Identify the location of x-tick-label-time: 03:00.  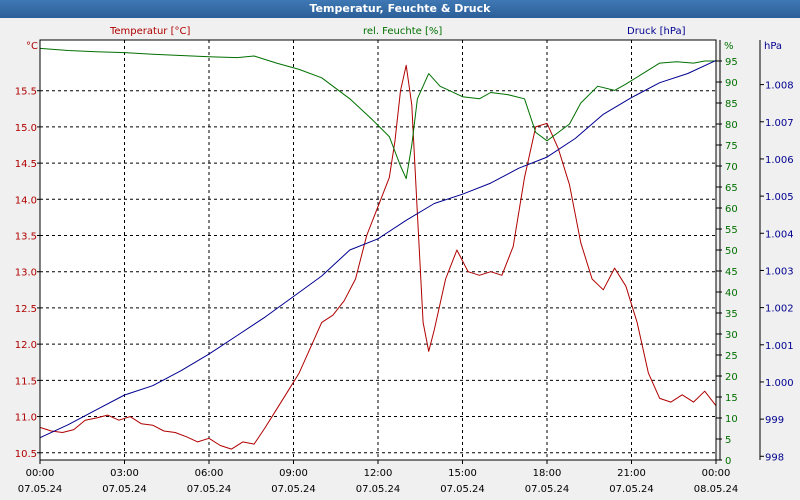
(124, 473).